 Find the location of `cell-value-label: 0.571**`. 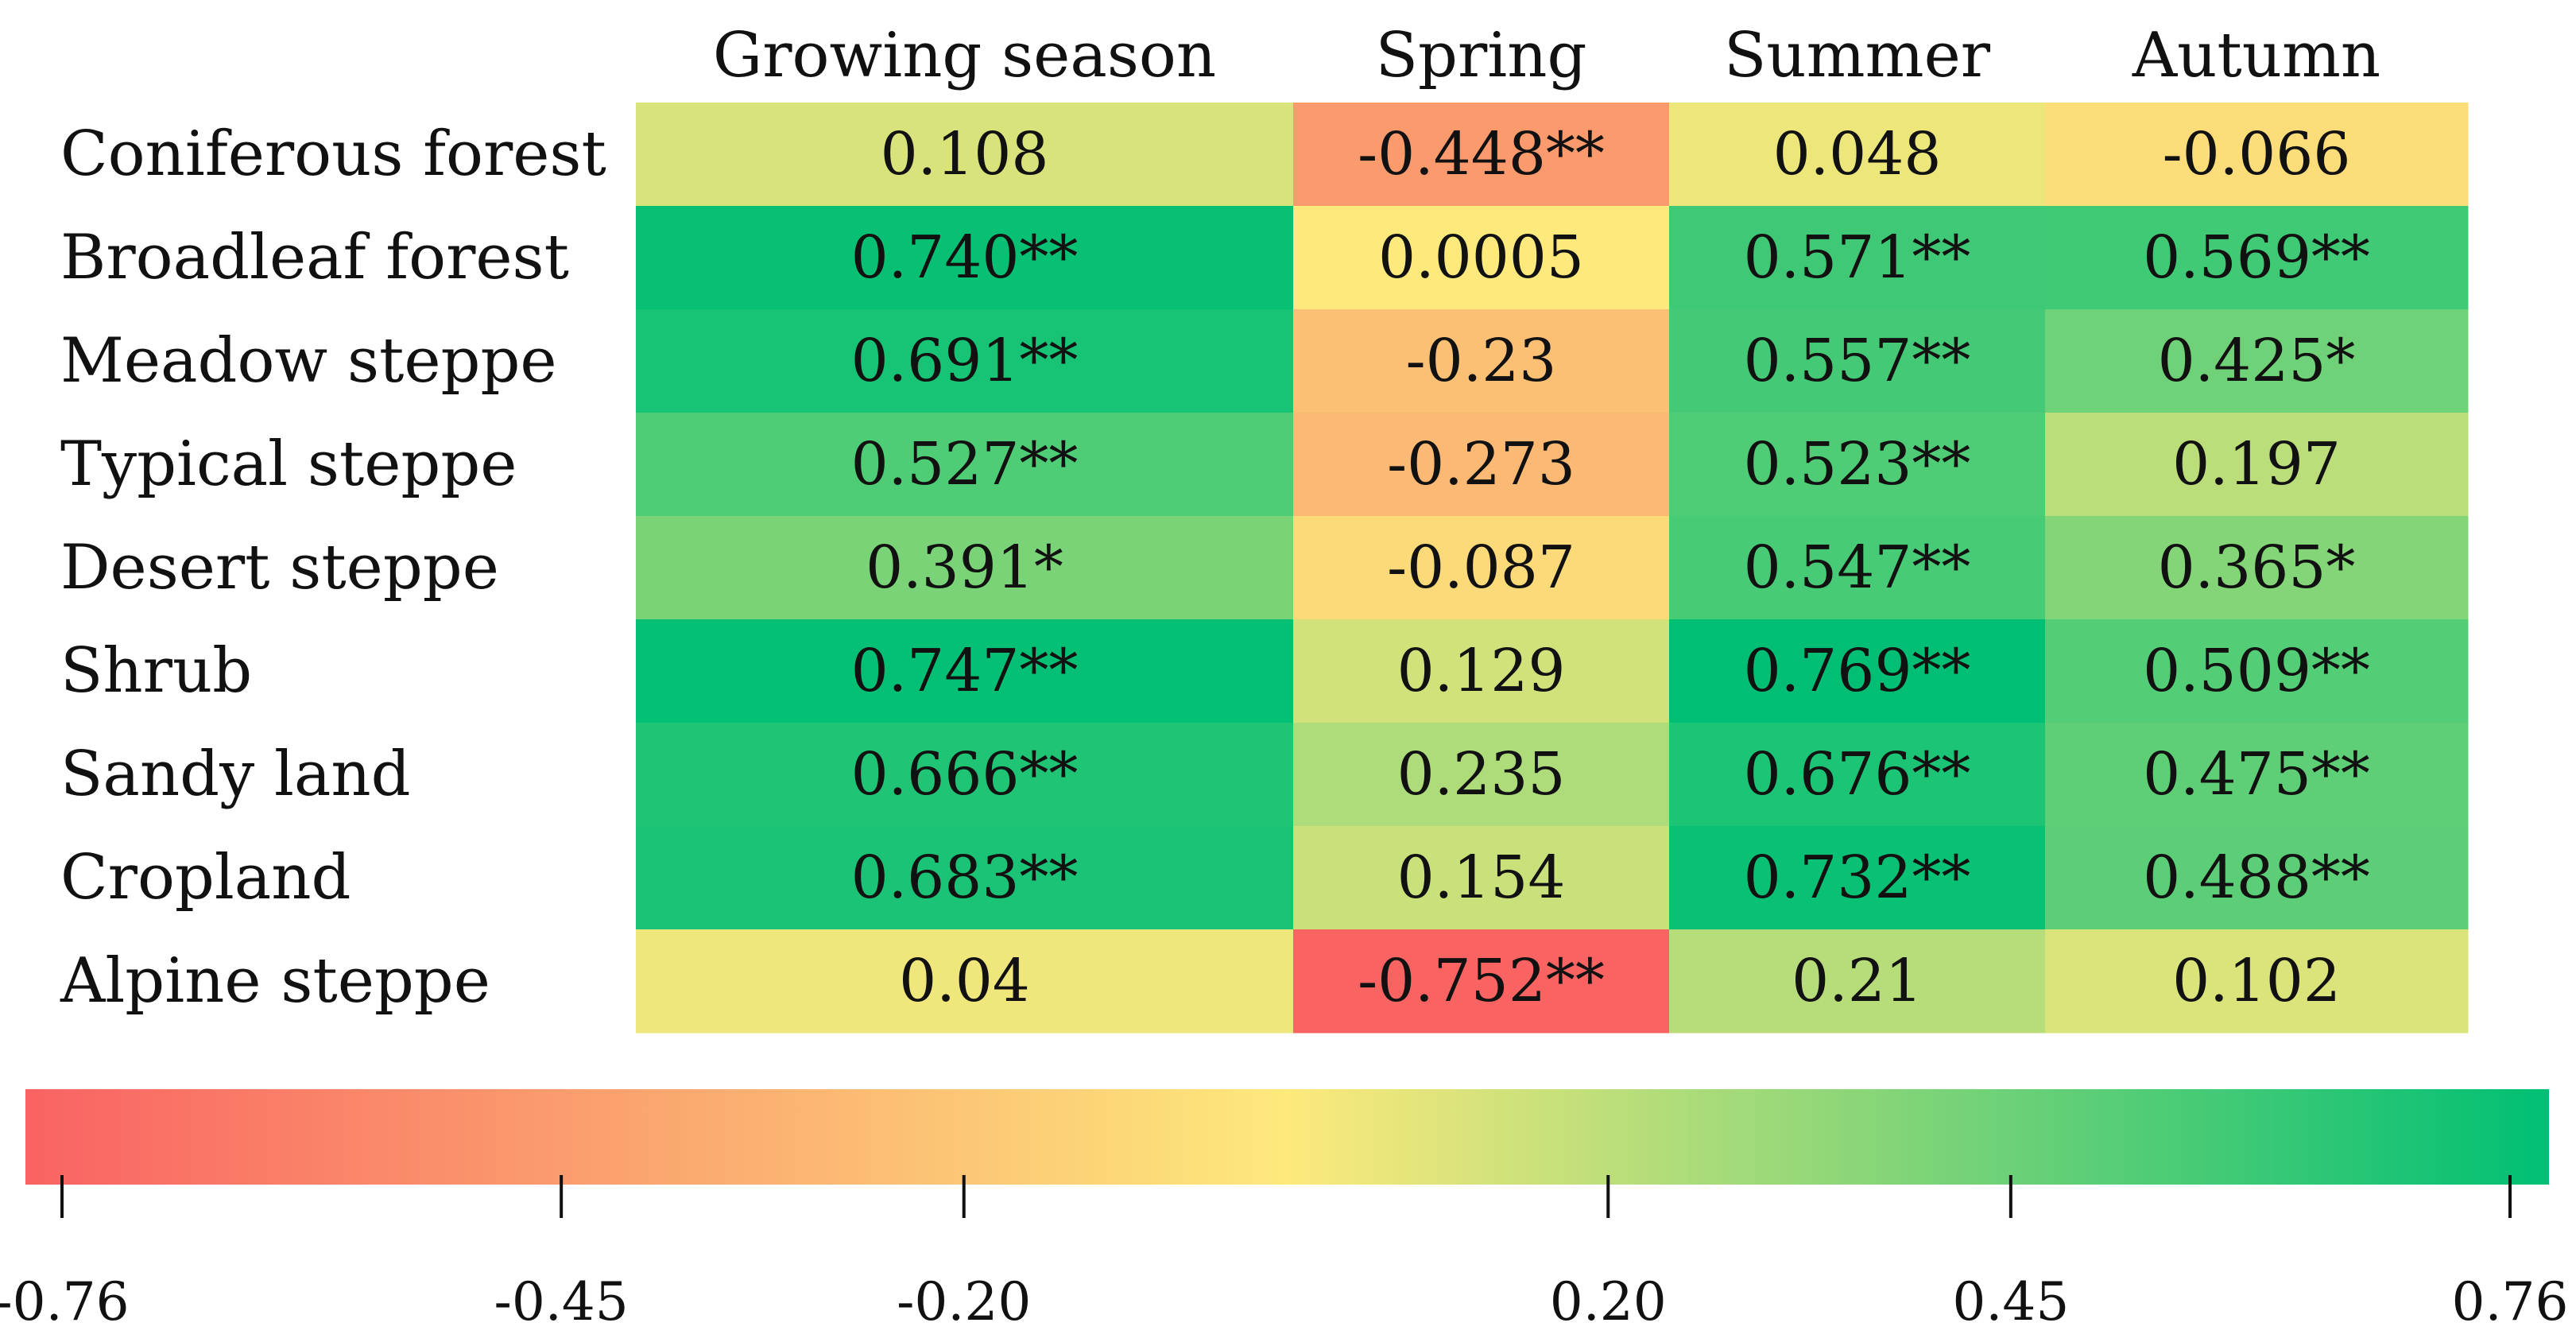

cell-value-label: 0.571** is located at coordinates (1857, 257).